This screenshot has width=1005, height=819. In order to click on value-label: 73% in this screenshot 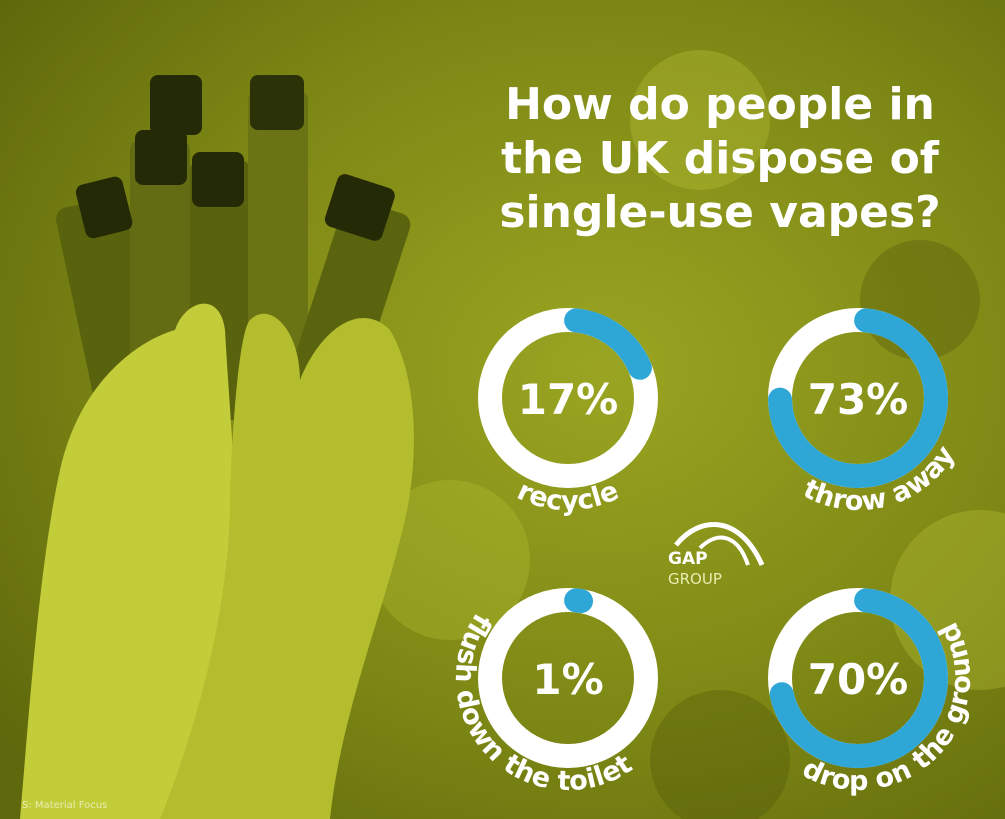, I will do `click(858, 399)`.